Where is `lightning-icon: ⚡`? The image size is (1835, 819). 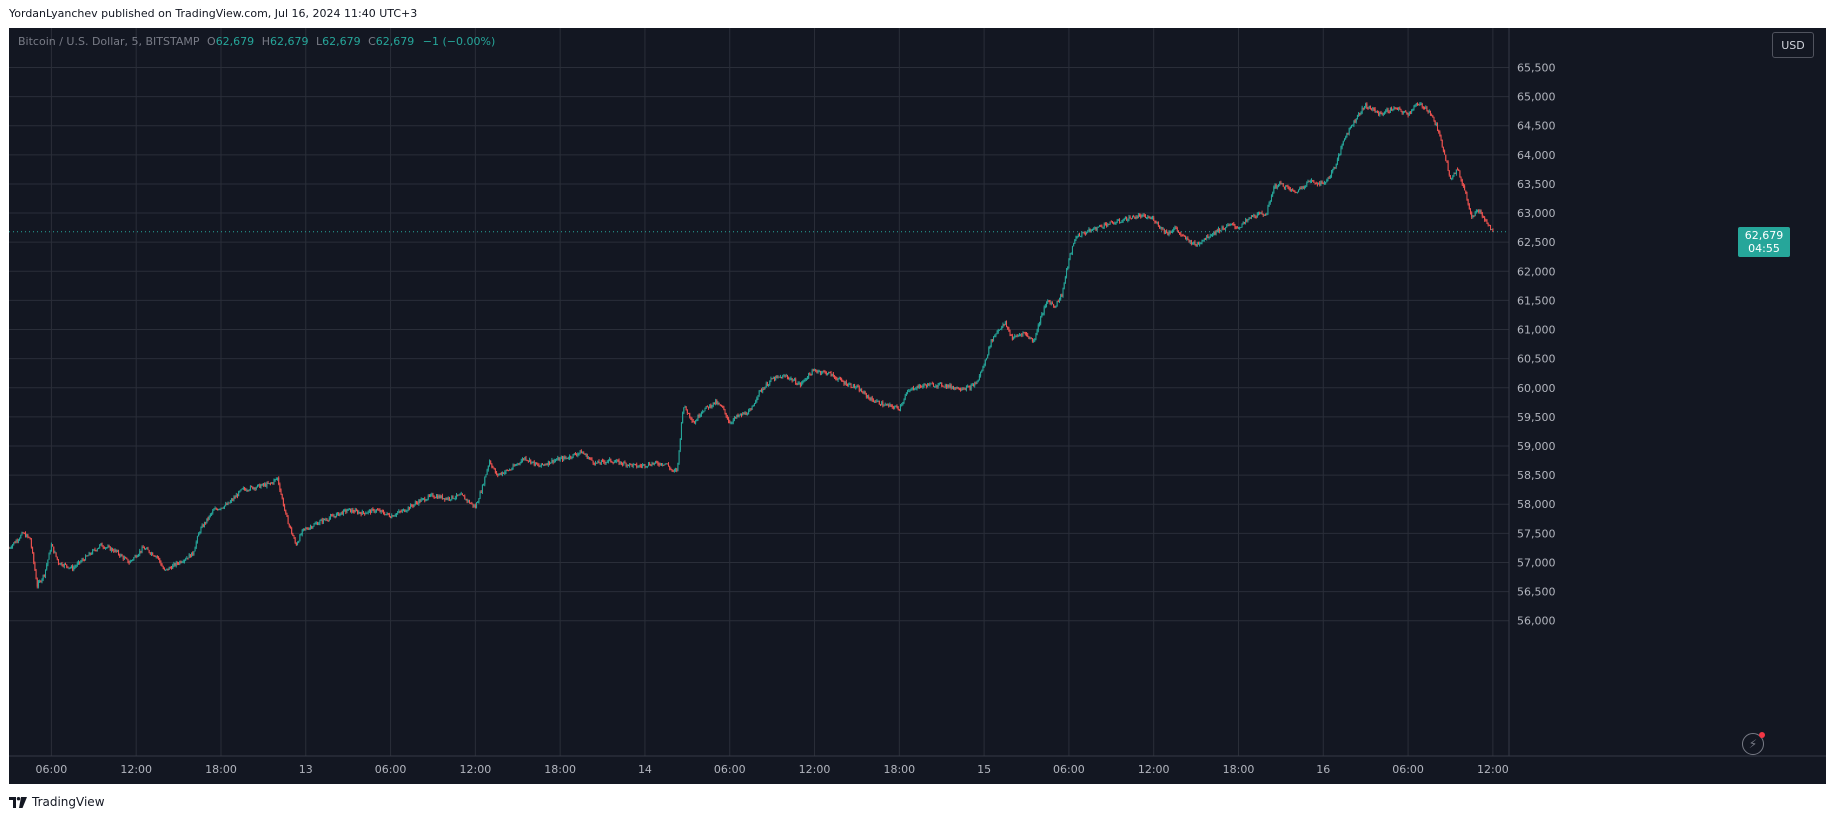 lightning-icon: ⚡ is located at coordinates (1753, 743).